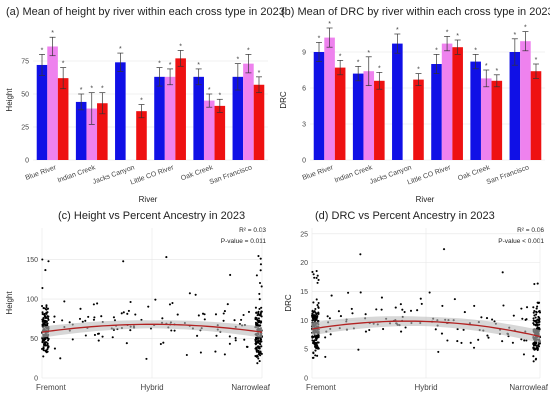  What do you see at coordinates (151, 387) in the screenshot?
I see `panel-c-xtick-label: Hybrid` at bounding box center [151, 387].